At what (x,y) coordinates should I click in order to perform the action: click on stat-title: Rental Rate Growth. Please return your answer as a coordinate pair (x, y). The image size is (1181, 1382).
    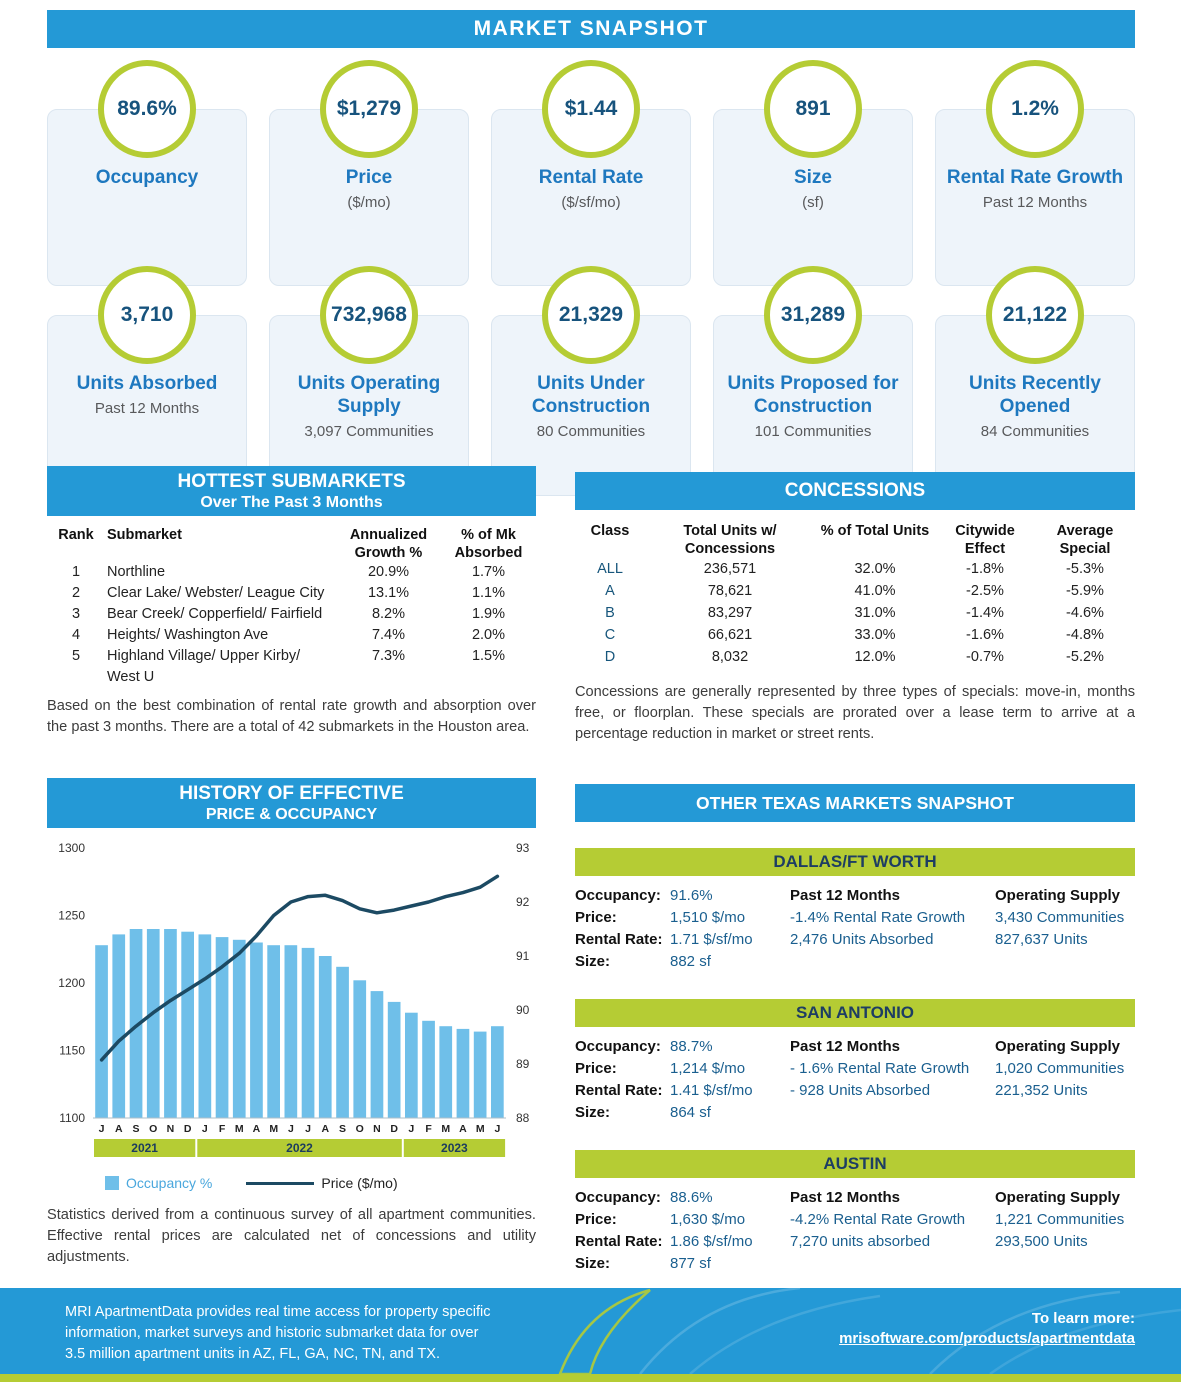
    Looking at the image, I should click on (1035, 177).